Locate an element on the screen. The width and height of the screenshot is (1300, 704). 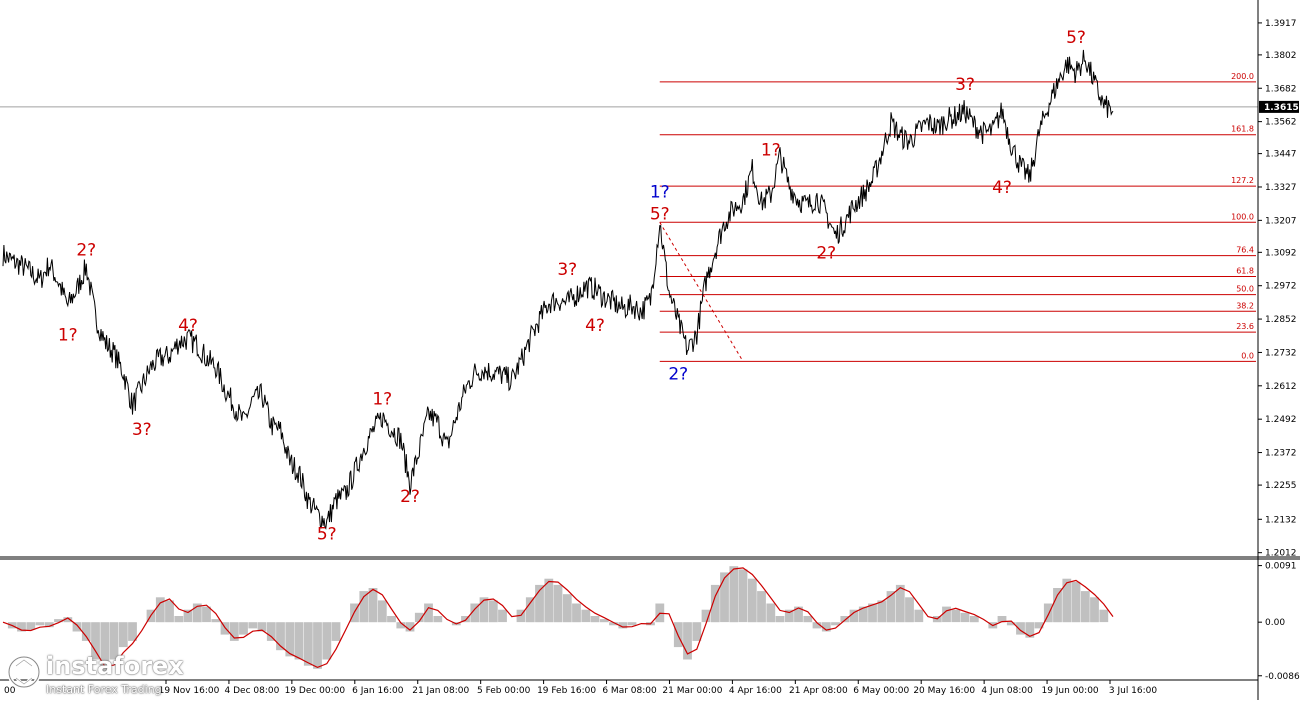
x-tick-label: 19 Jun 00:00 is located at coordinates (1069, 691).